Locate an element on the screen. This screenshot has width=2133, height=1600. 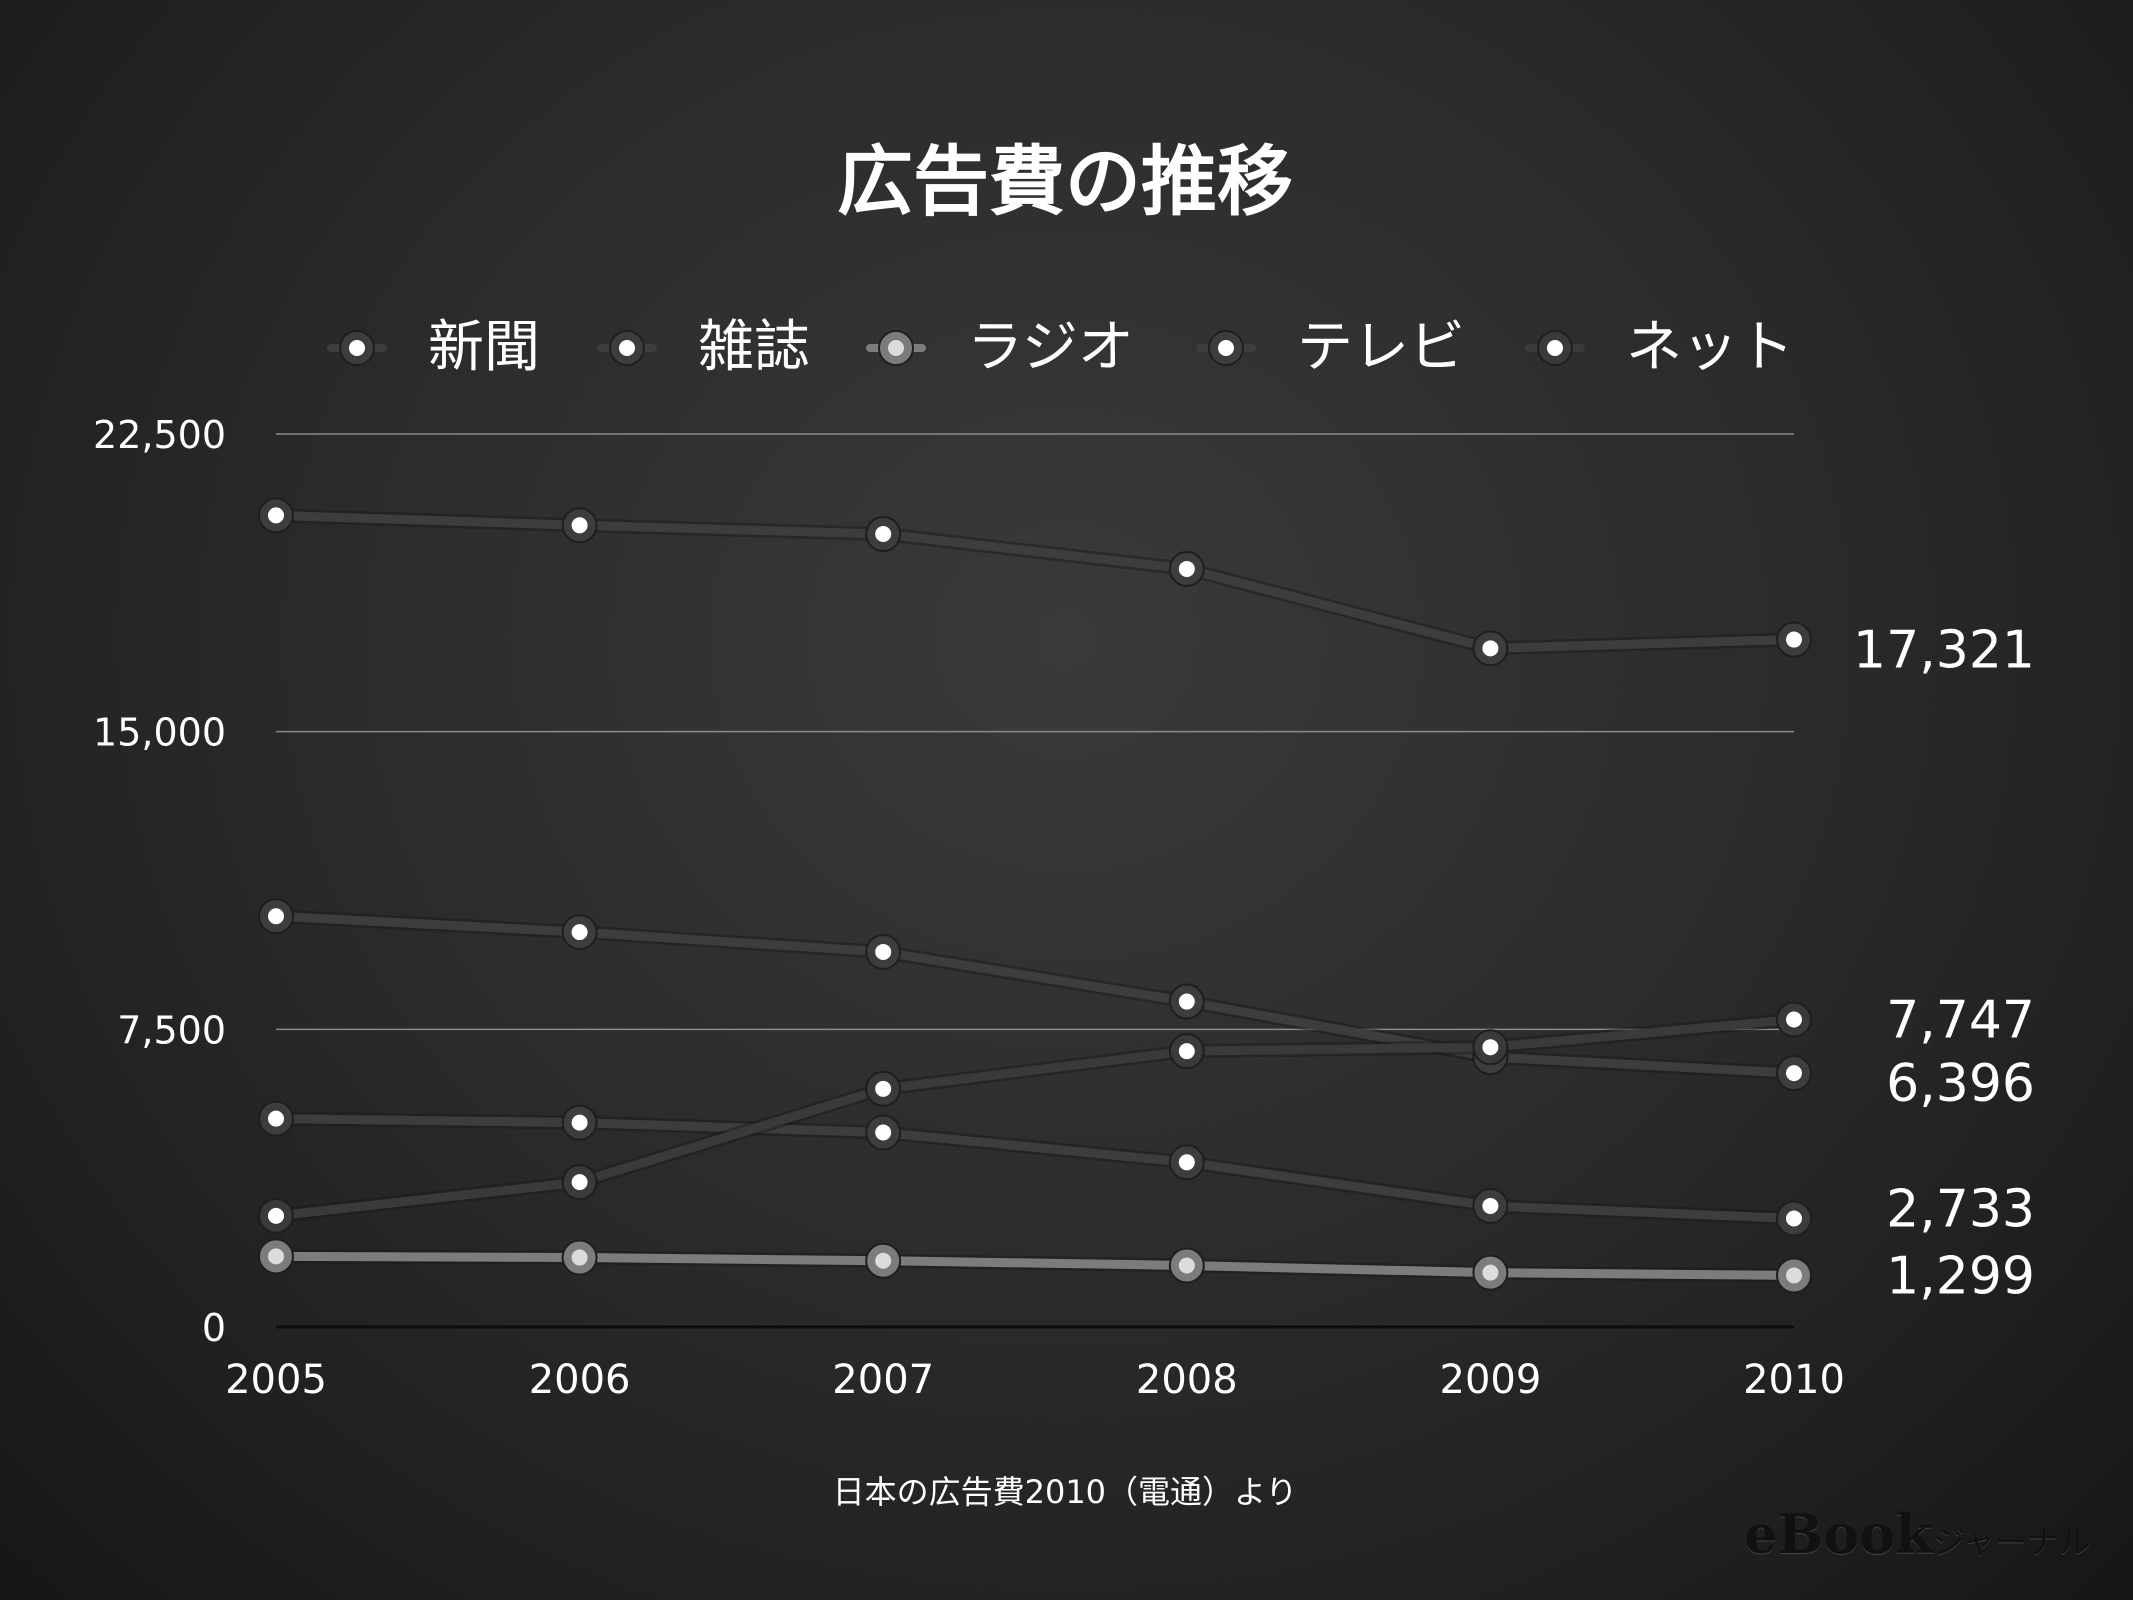
x-tick-label: 2005 is located at coordinates (276, 1380).